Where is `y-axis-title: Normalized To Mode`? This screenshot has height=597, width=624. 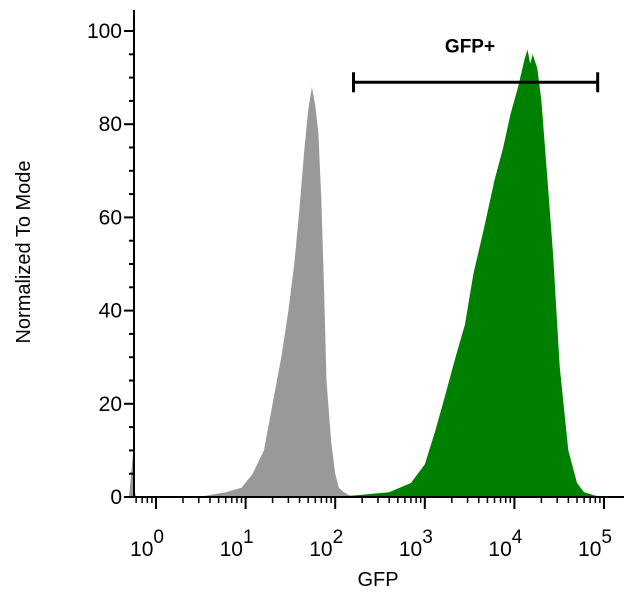 y-axis-title: Normalized To Mode is located at coordinates (24, 251).